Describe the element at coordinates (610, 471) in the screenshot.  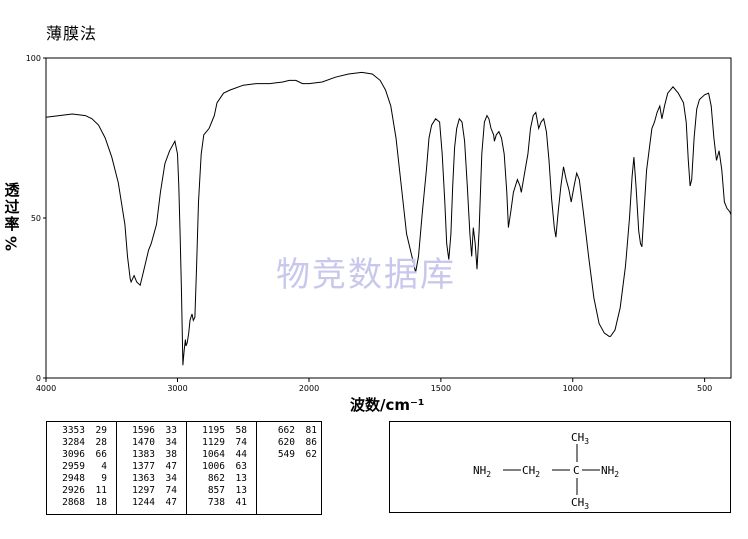
I see `atom-nh2-right: NH2` at that location.